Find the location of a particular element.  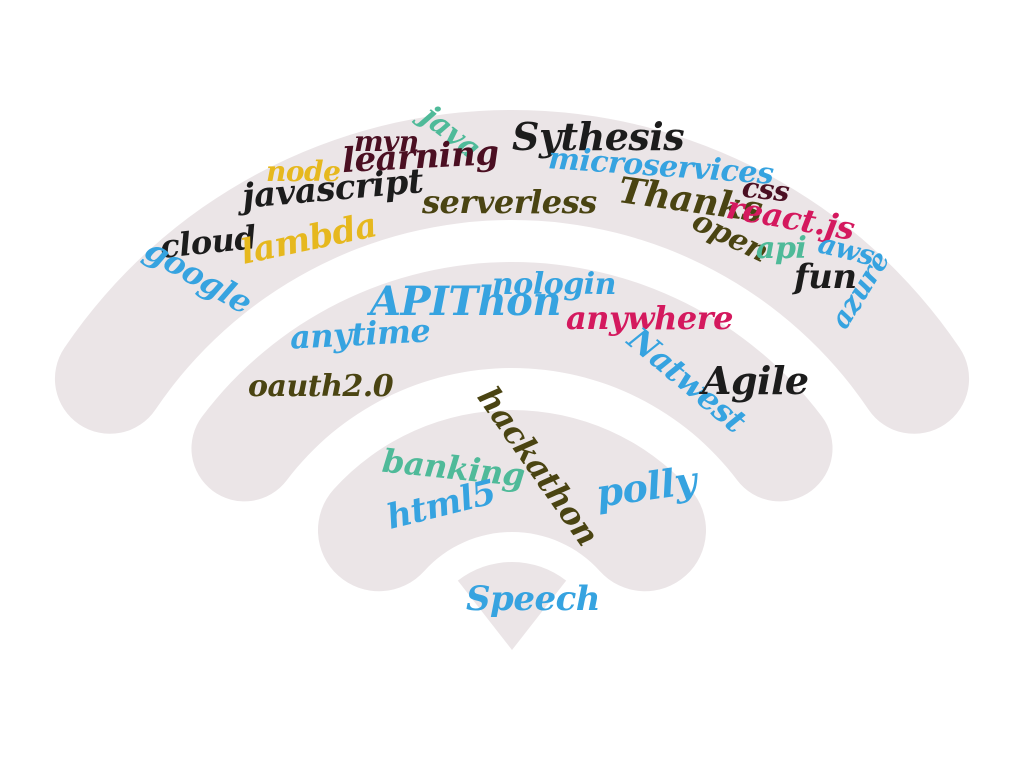

word-anywhere: anywhere is located at coordinates (649, 318).